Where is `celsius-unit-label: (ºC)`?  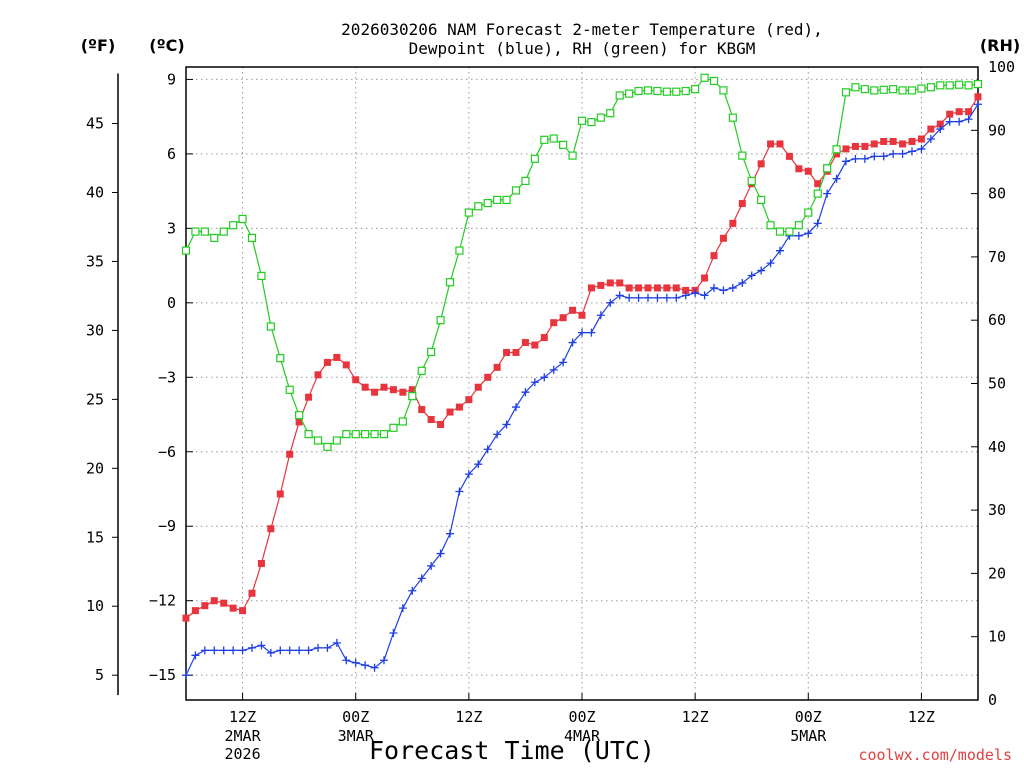 celsius-unit-label: (ºC) is located at coordinates (166, 45).